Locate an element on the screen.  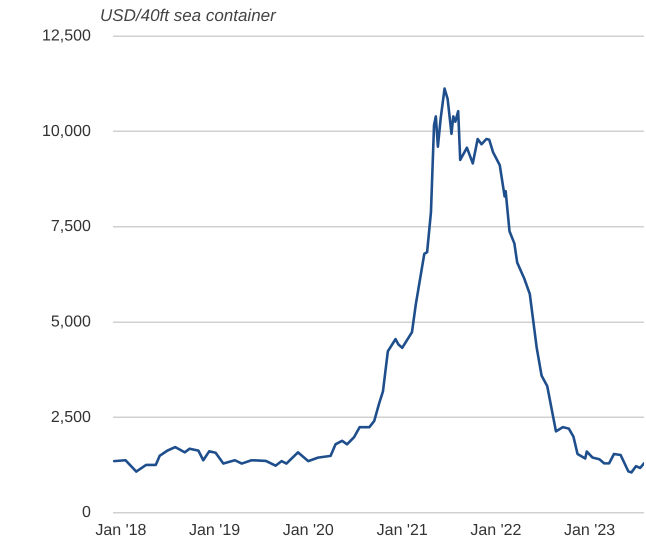
x-tick-label: Jan '18 is located at coordinates (121, 530).